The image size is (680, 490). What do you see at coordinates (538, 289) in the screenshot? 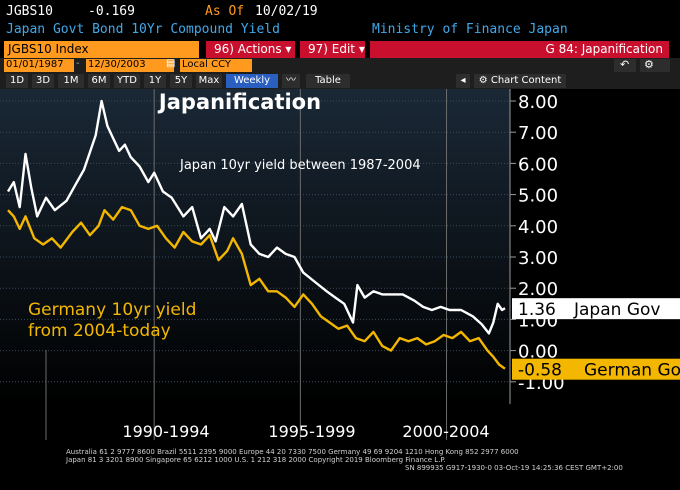
I see `y-tick-label: 2.00` at bounding box center [538, 289].